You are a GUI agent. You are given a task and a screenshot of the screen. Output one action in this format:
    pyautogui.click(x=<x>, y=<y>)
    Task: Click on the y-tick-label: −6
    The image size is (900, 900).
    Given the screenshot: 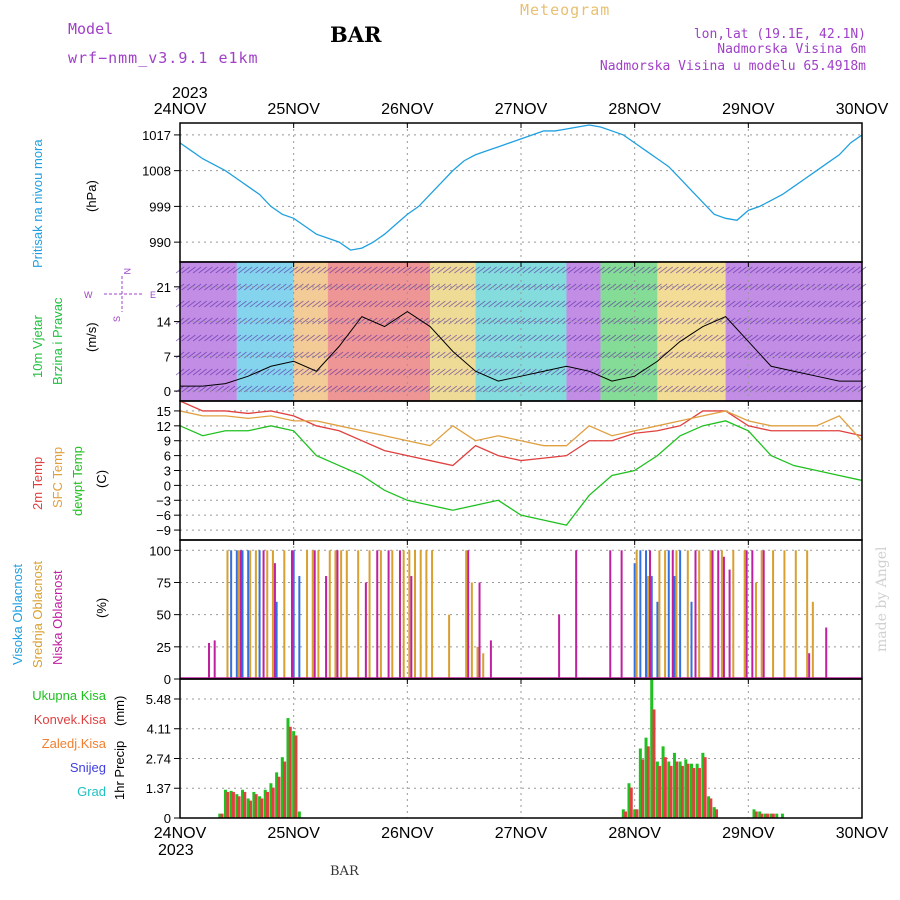 What is the action you would take?
    pyautogui.click(x=163, y=515)
    